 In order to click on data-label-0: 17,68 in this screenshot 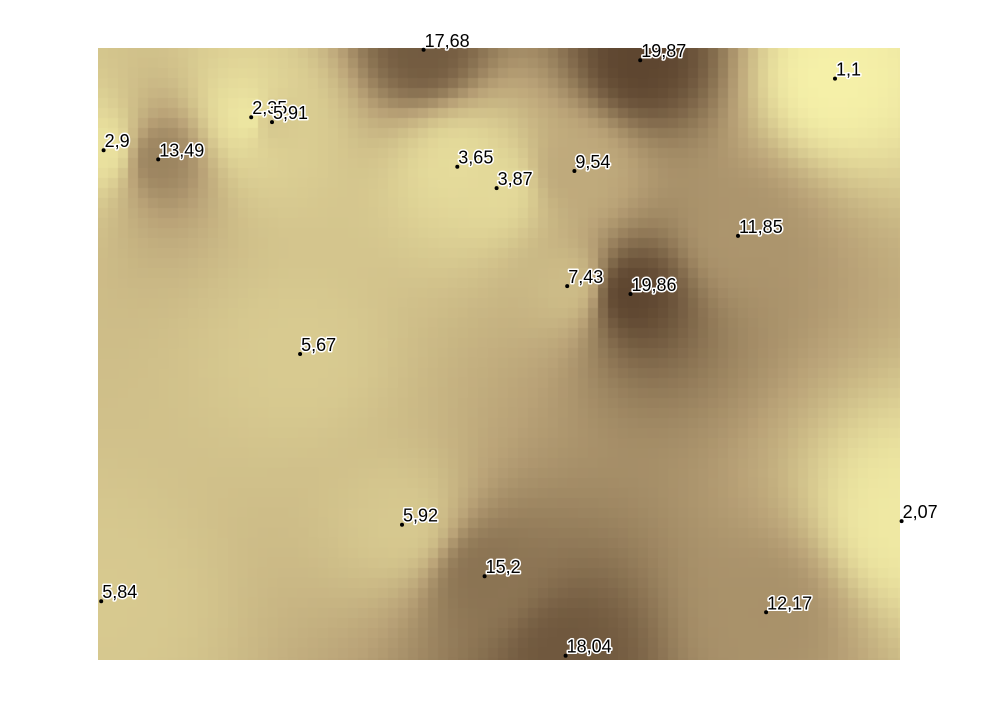, I will do `click(447, 41)`.